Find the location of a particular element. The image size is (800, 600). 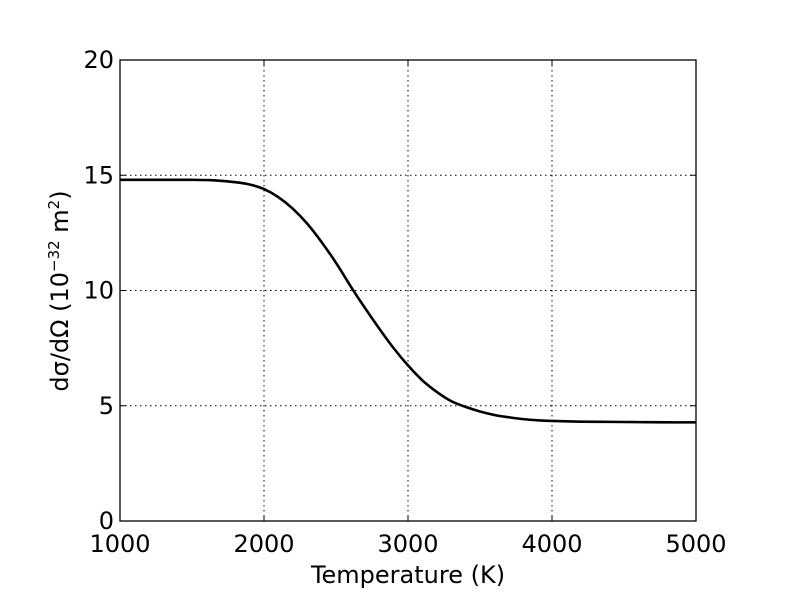

y-tick-label: 20 is located at coordinates (98, 60).